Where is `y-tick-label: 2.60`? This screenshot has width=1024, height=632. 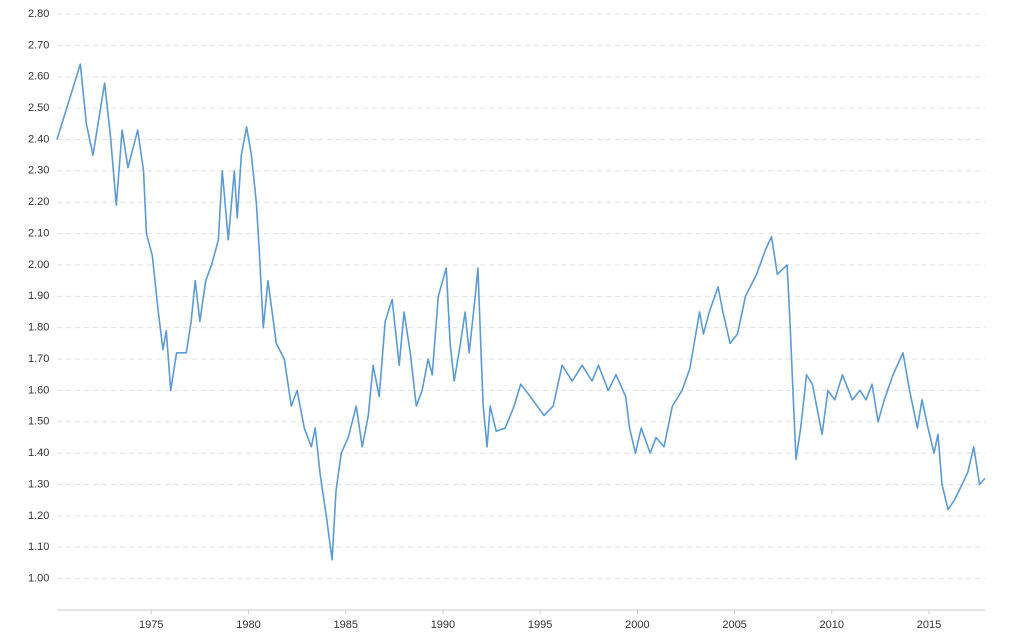
y-tick-label: 2.60 is located at coordinates (38, 77).